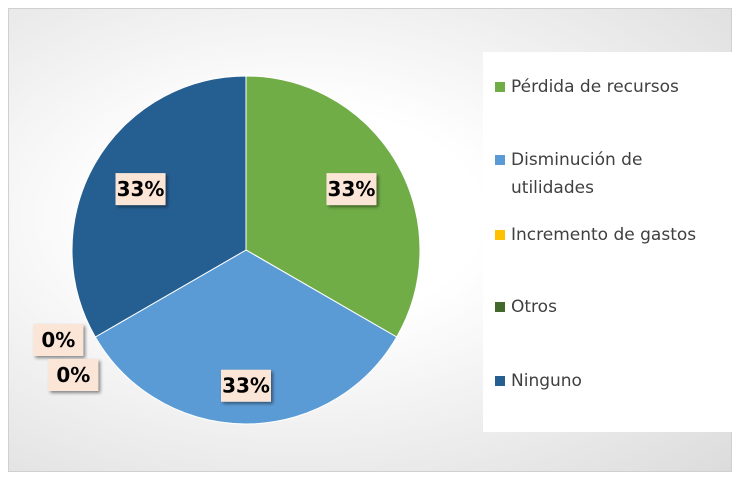 The width and height of the screenshot is (739, 482). Describe the element at coordinates (534, 307) in the screenshot. I see `legend-label: Otros` at that location.